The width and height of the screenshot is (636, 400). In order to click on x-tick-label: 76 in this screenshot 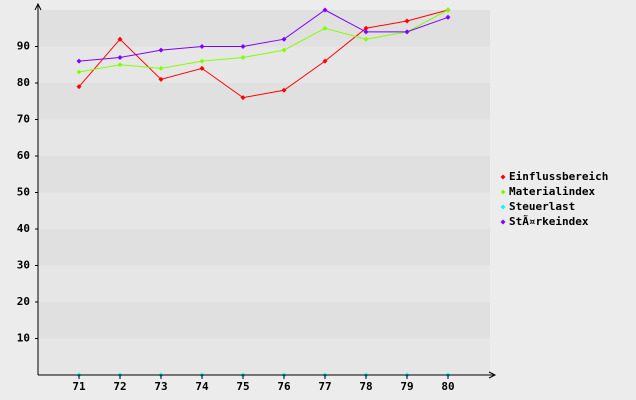, I will do `click(284, 386)`.